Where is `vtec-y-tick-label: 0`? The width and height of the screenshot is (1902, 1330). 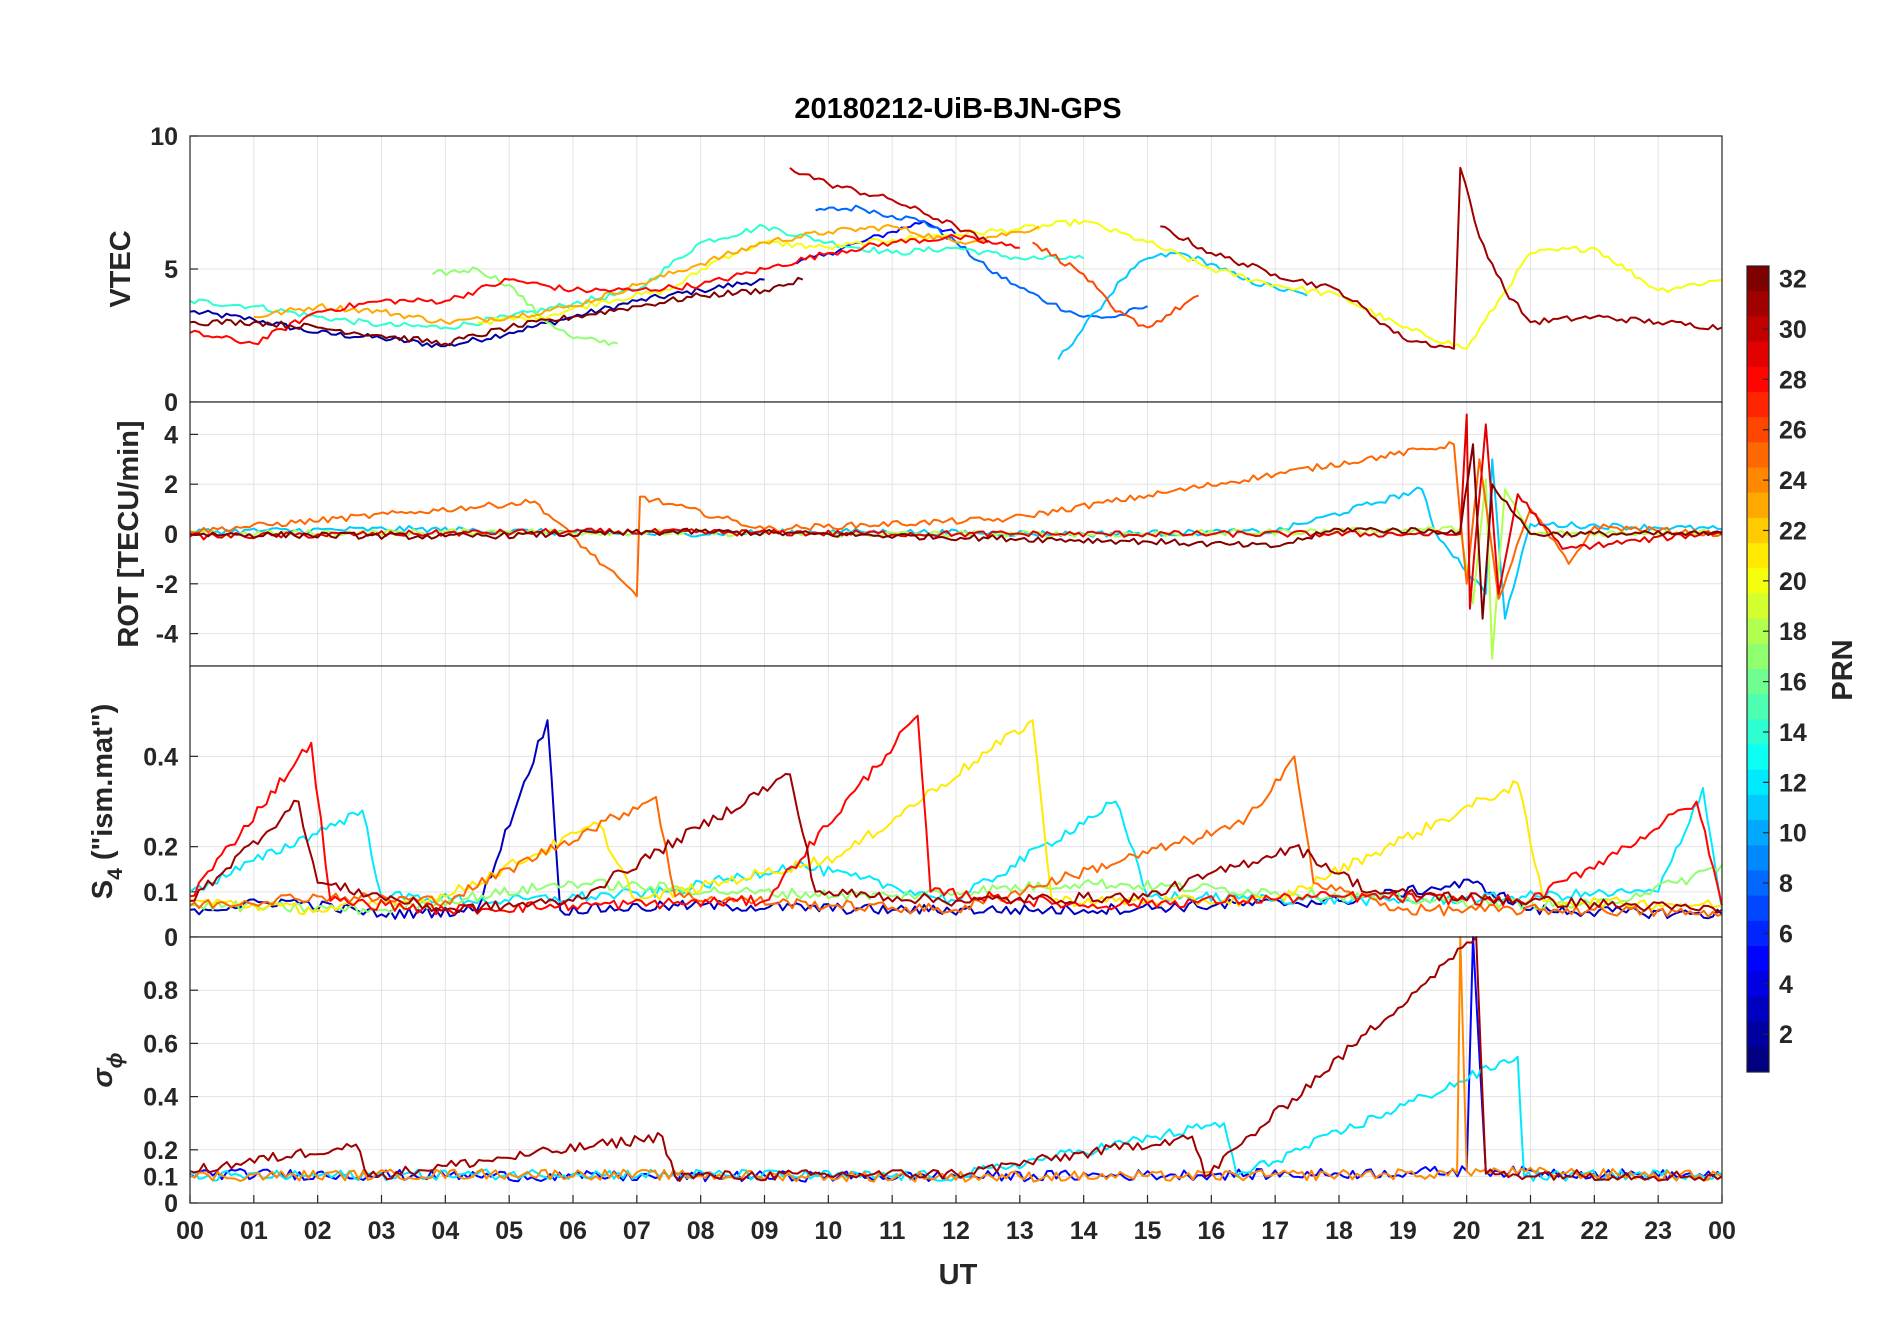 vtec-y-tick-label: 0 is located at coordinates (171, 403).